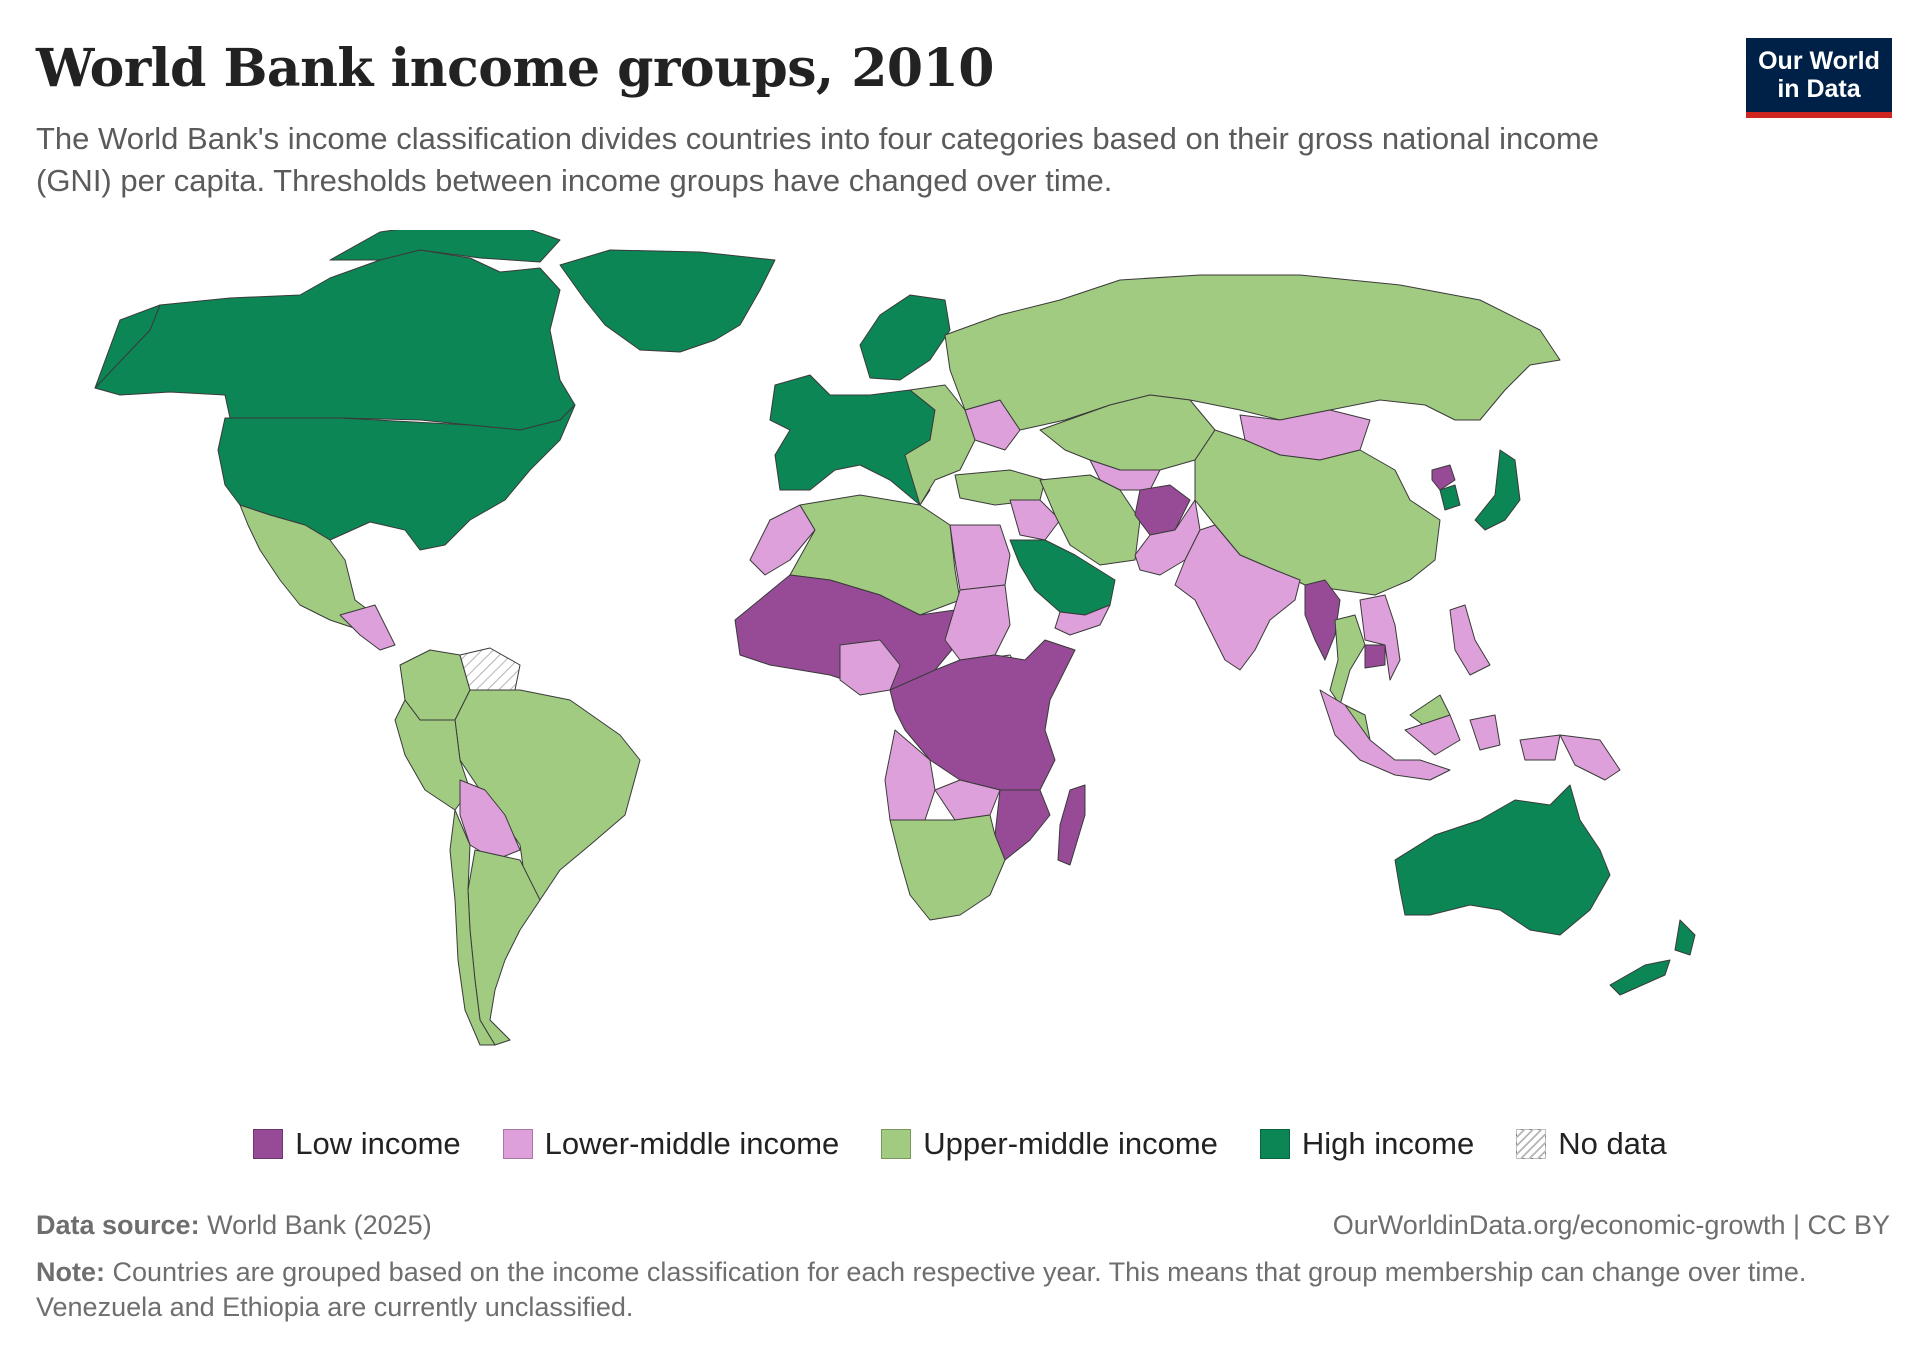 This screenshot has width=1920, height=1356. Describe the element at coordinates (70, 1272) in the screenshot. I see `note-label: Note:` at that location.